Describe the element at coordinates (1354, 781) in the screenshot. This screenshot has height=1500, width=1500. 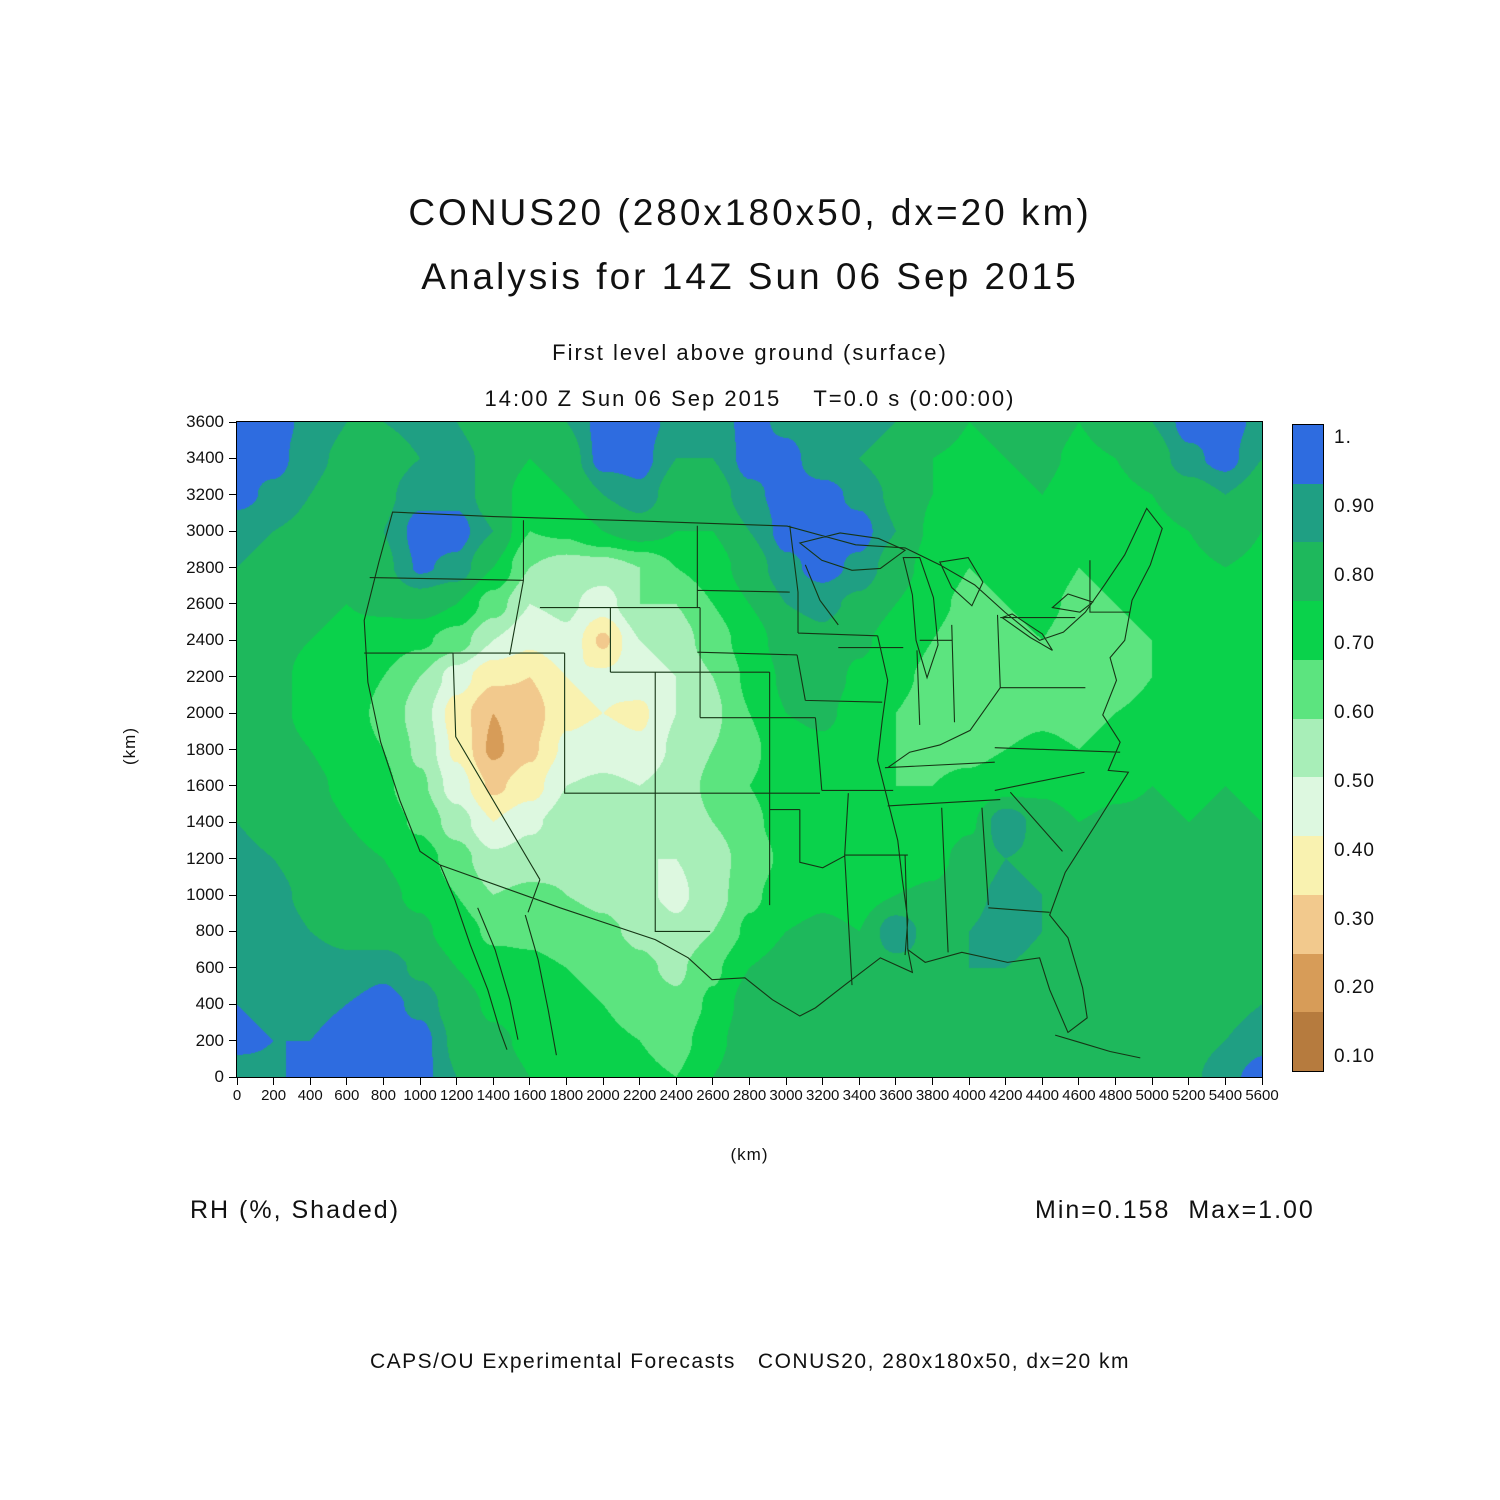
I see `colorbar-label: 0.50` at that location.